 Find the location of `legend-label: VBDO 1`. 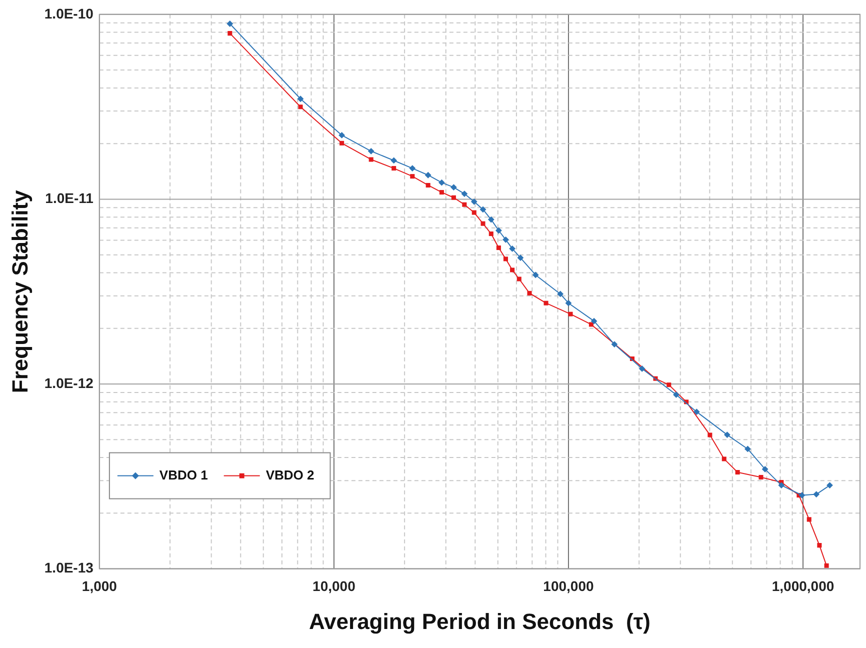

legend-label: VBDO 1 is located at coordinates (183, 474).